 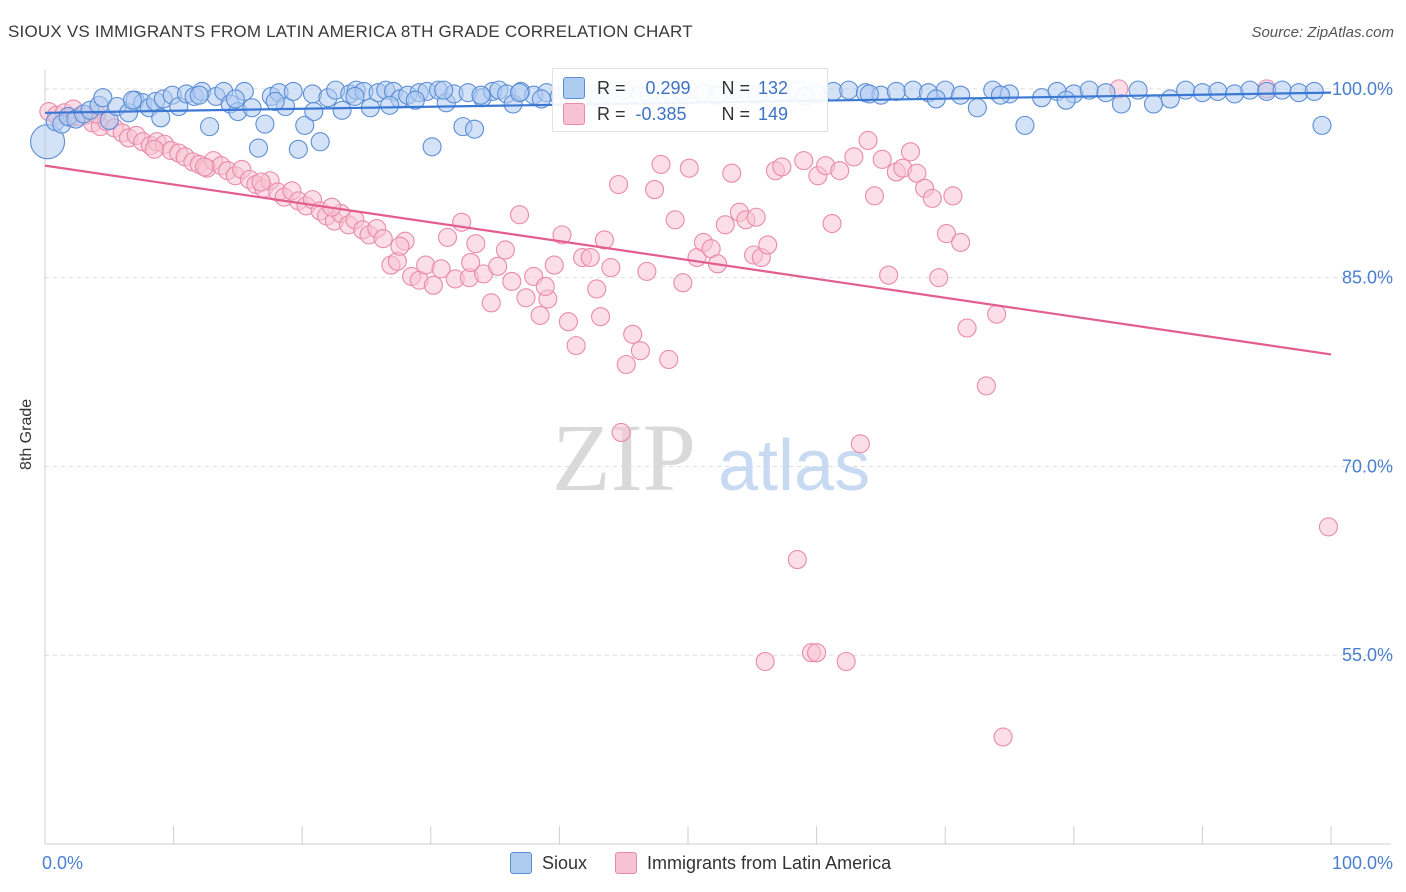 I want to click on sioux-swatch, so click(x=574, y=88).